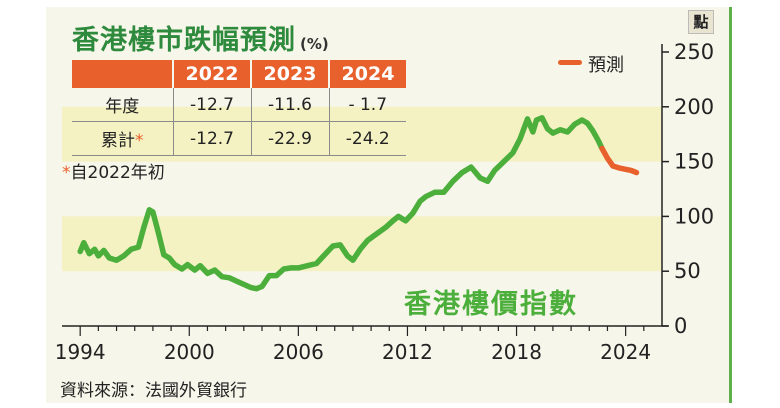  What do you see at coordinates (289, 138) in the screenshot?
I see `table-cell: -22.9` at bounding box center [289, 138].